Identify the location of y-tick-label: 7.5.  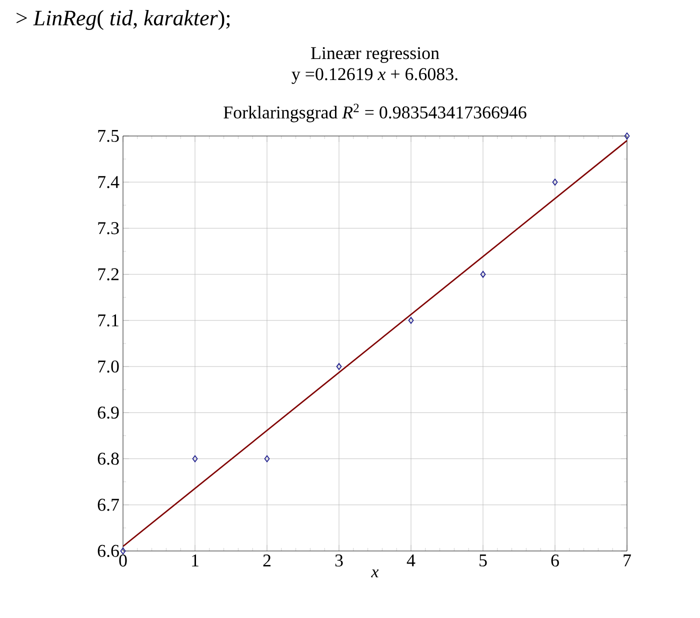
(108, 136).